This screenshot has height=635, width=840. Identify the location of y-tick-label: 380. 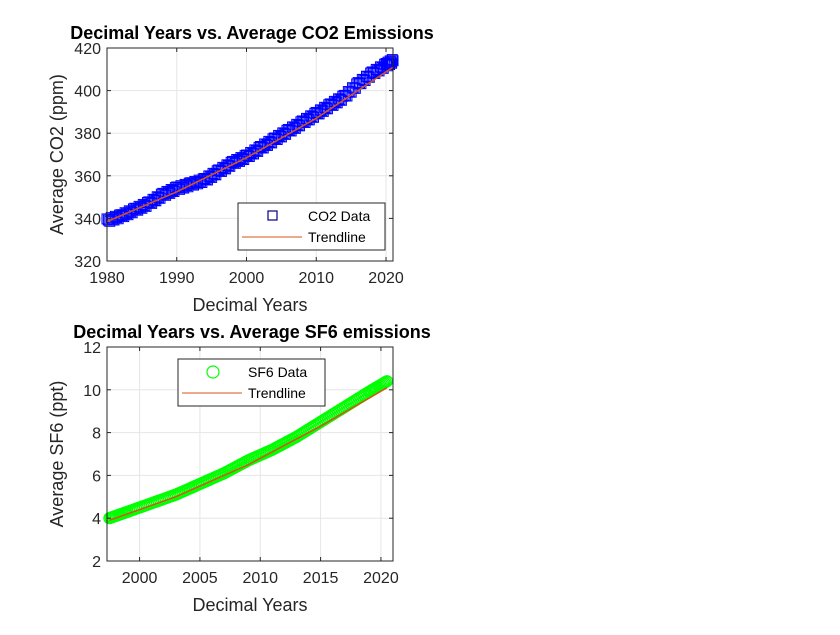
(87, 134).